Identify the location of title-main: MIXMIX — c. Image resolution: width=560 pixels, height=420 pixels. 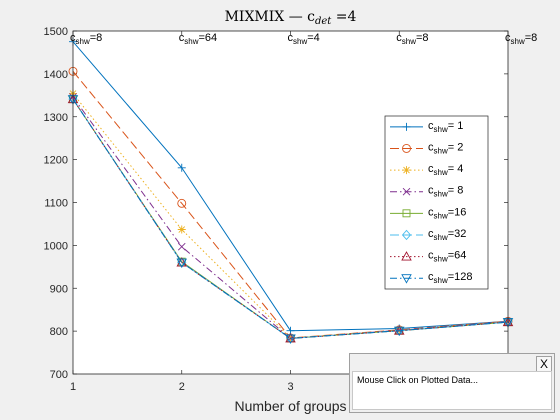
(270, 17).